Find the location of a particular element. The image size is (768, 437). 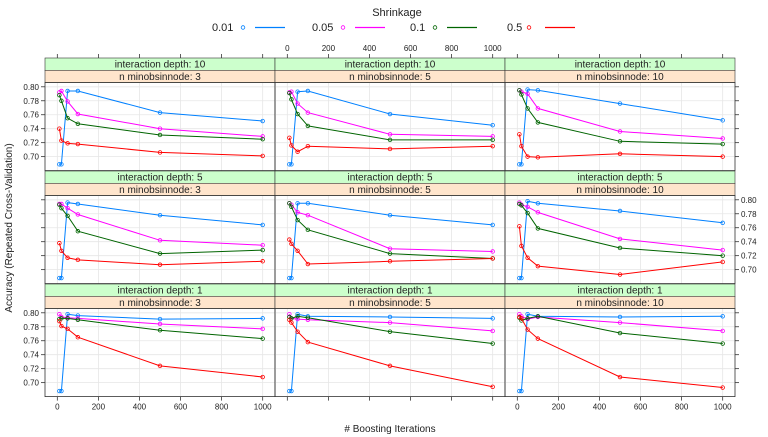

y-tick-label: 0.70 is located at coordinates (31, 157).